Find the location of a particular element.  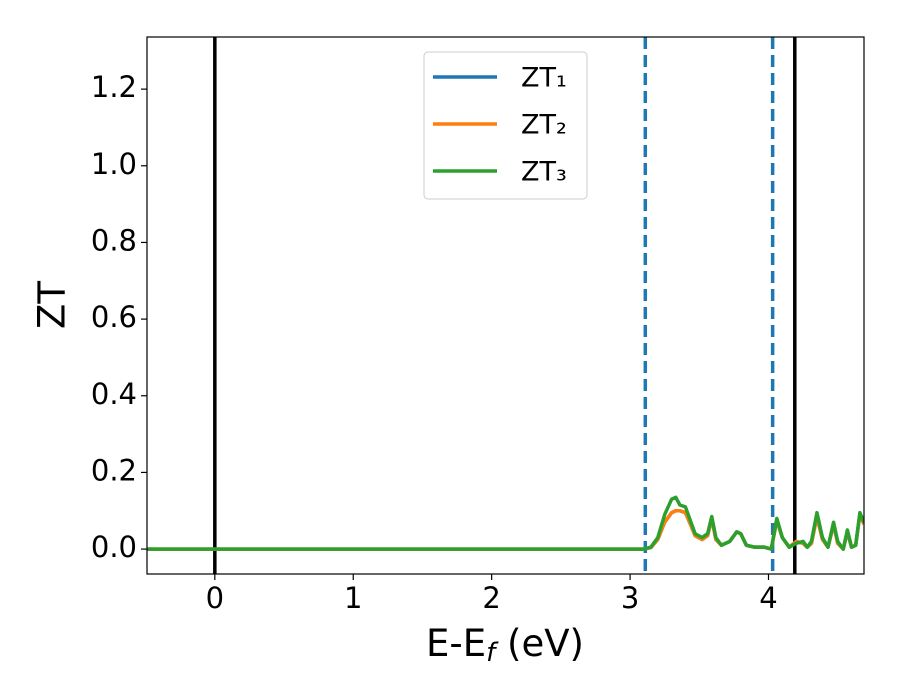

y-tick-label: 0.4 is located at coordinates (114, 394).